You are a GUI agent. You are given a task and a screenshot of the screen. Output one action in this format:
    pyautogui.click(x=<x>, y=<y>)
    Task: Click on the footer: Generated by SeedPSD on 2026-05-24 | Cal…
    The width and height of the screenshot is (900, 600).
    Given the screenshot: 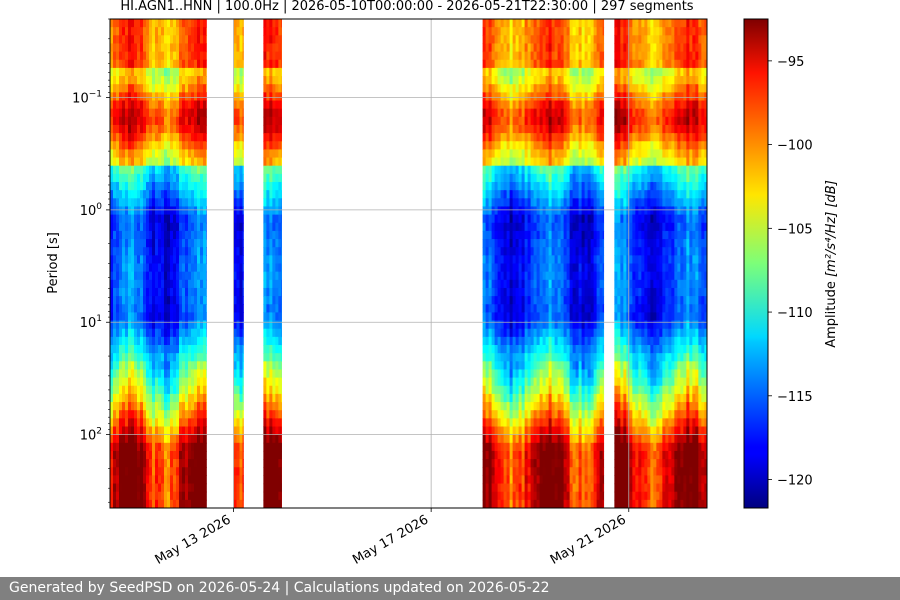 What is the action you would take?
    pyautogui.click(x=450, y=588)
    